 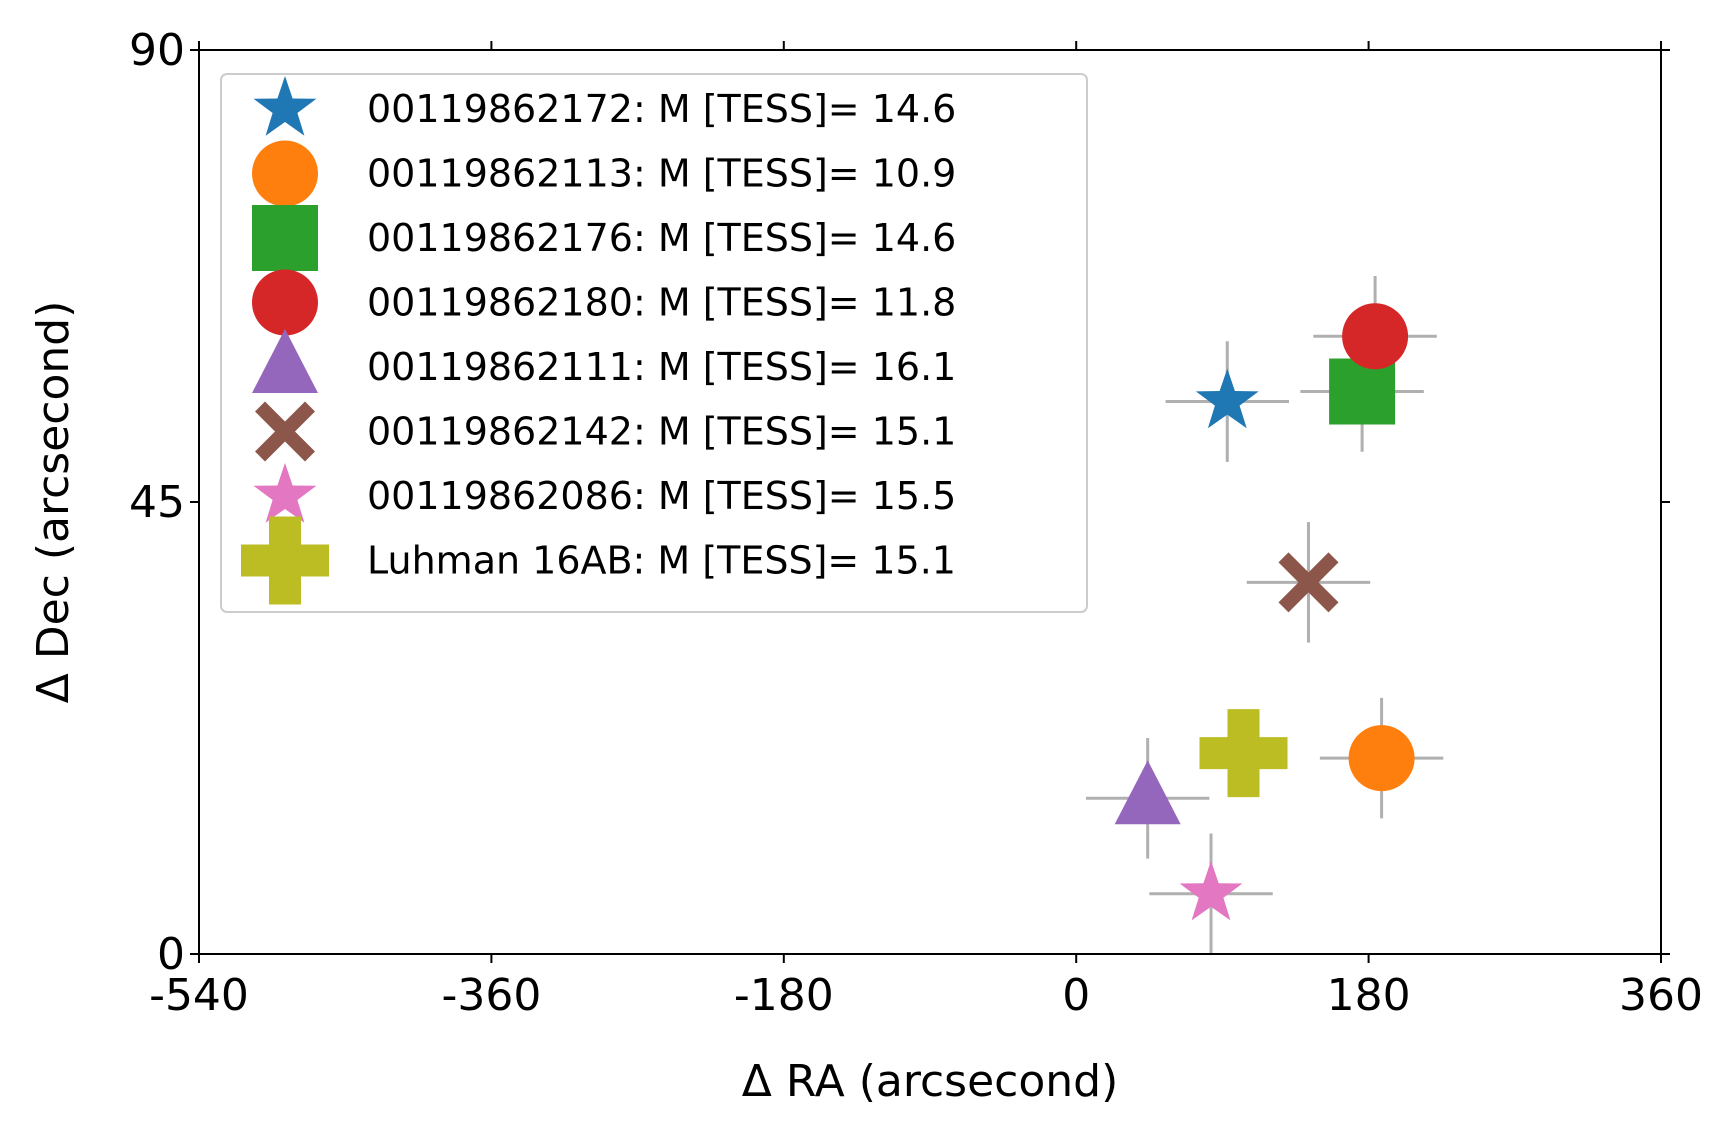 I want to click on legend-label: 00119862086: M [TESS]= 15.5, so click(x=661, y=496).